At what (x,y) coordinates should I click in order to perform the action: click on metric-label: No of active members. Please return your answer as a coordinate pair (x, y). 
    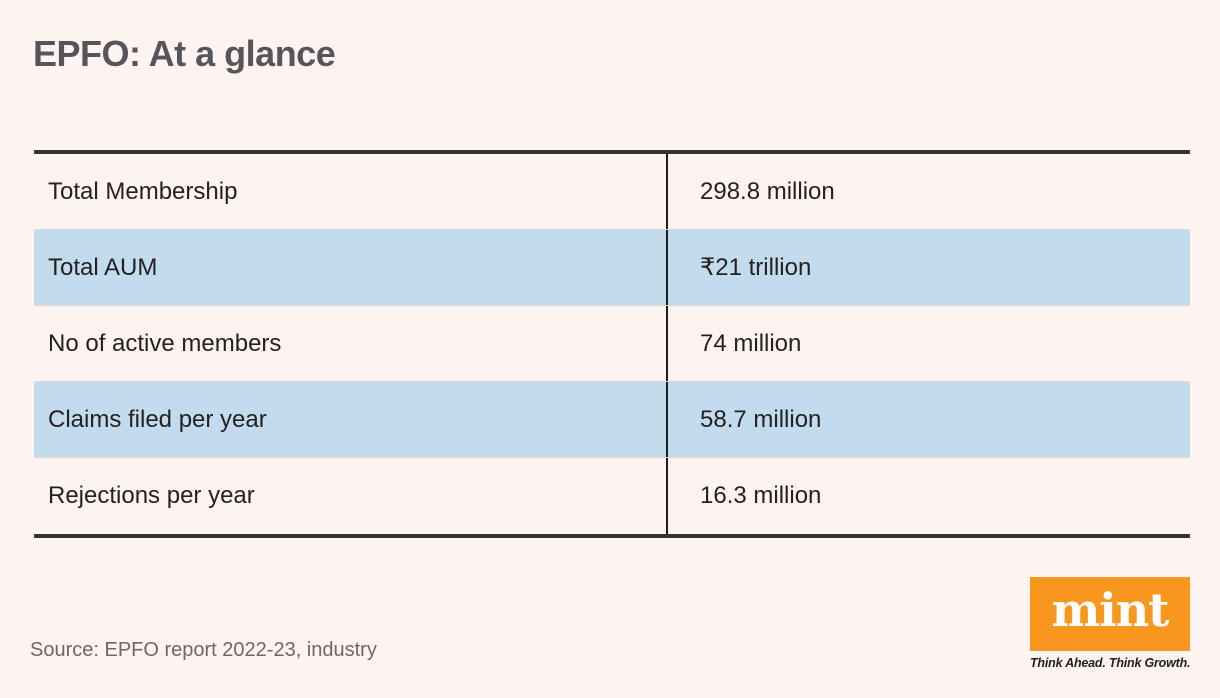
    Looking at the image, I should click on (165, 343).